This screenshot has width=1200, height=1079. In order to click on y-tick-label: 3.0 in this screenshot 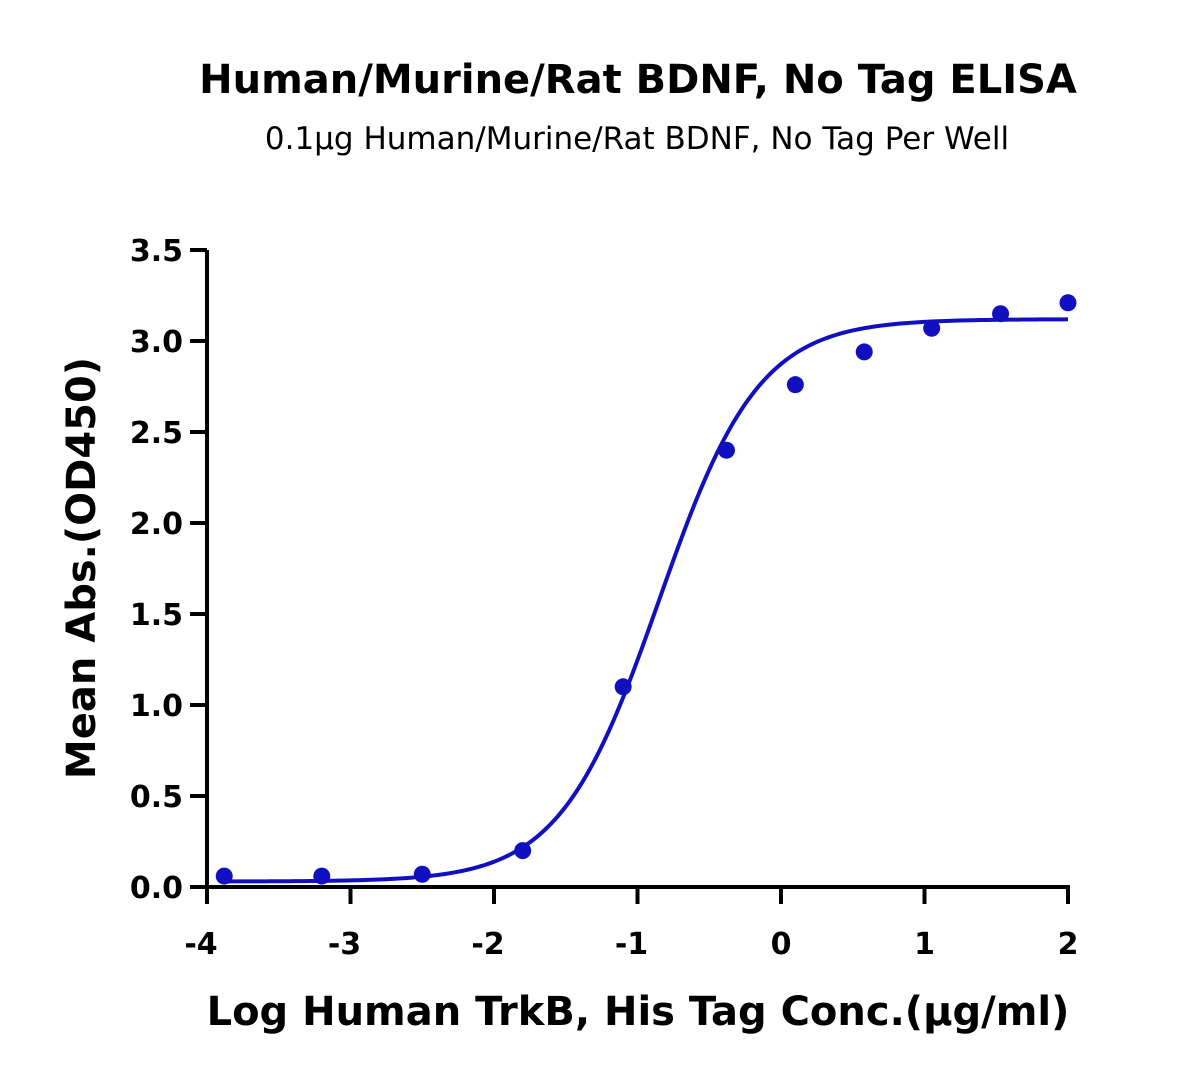, I will do `click(156, 342)`.